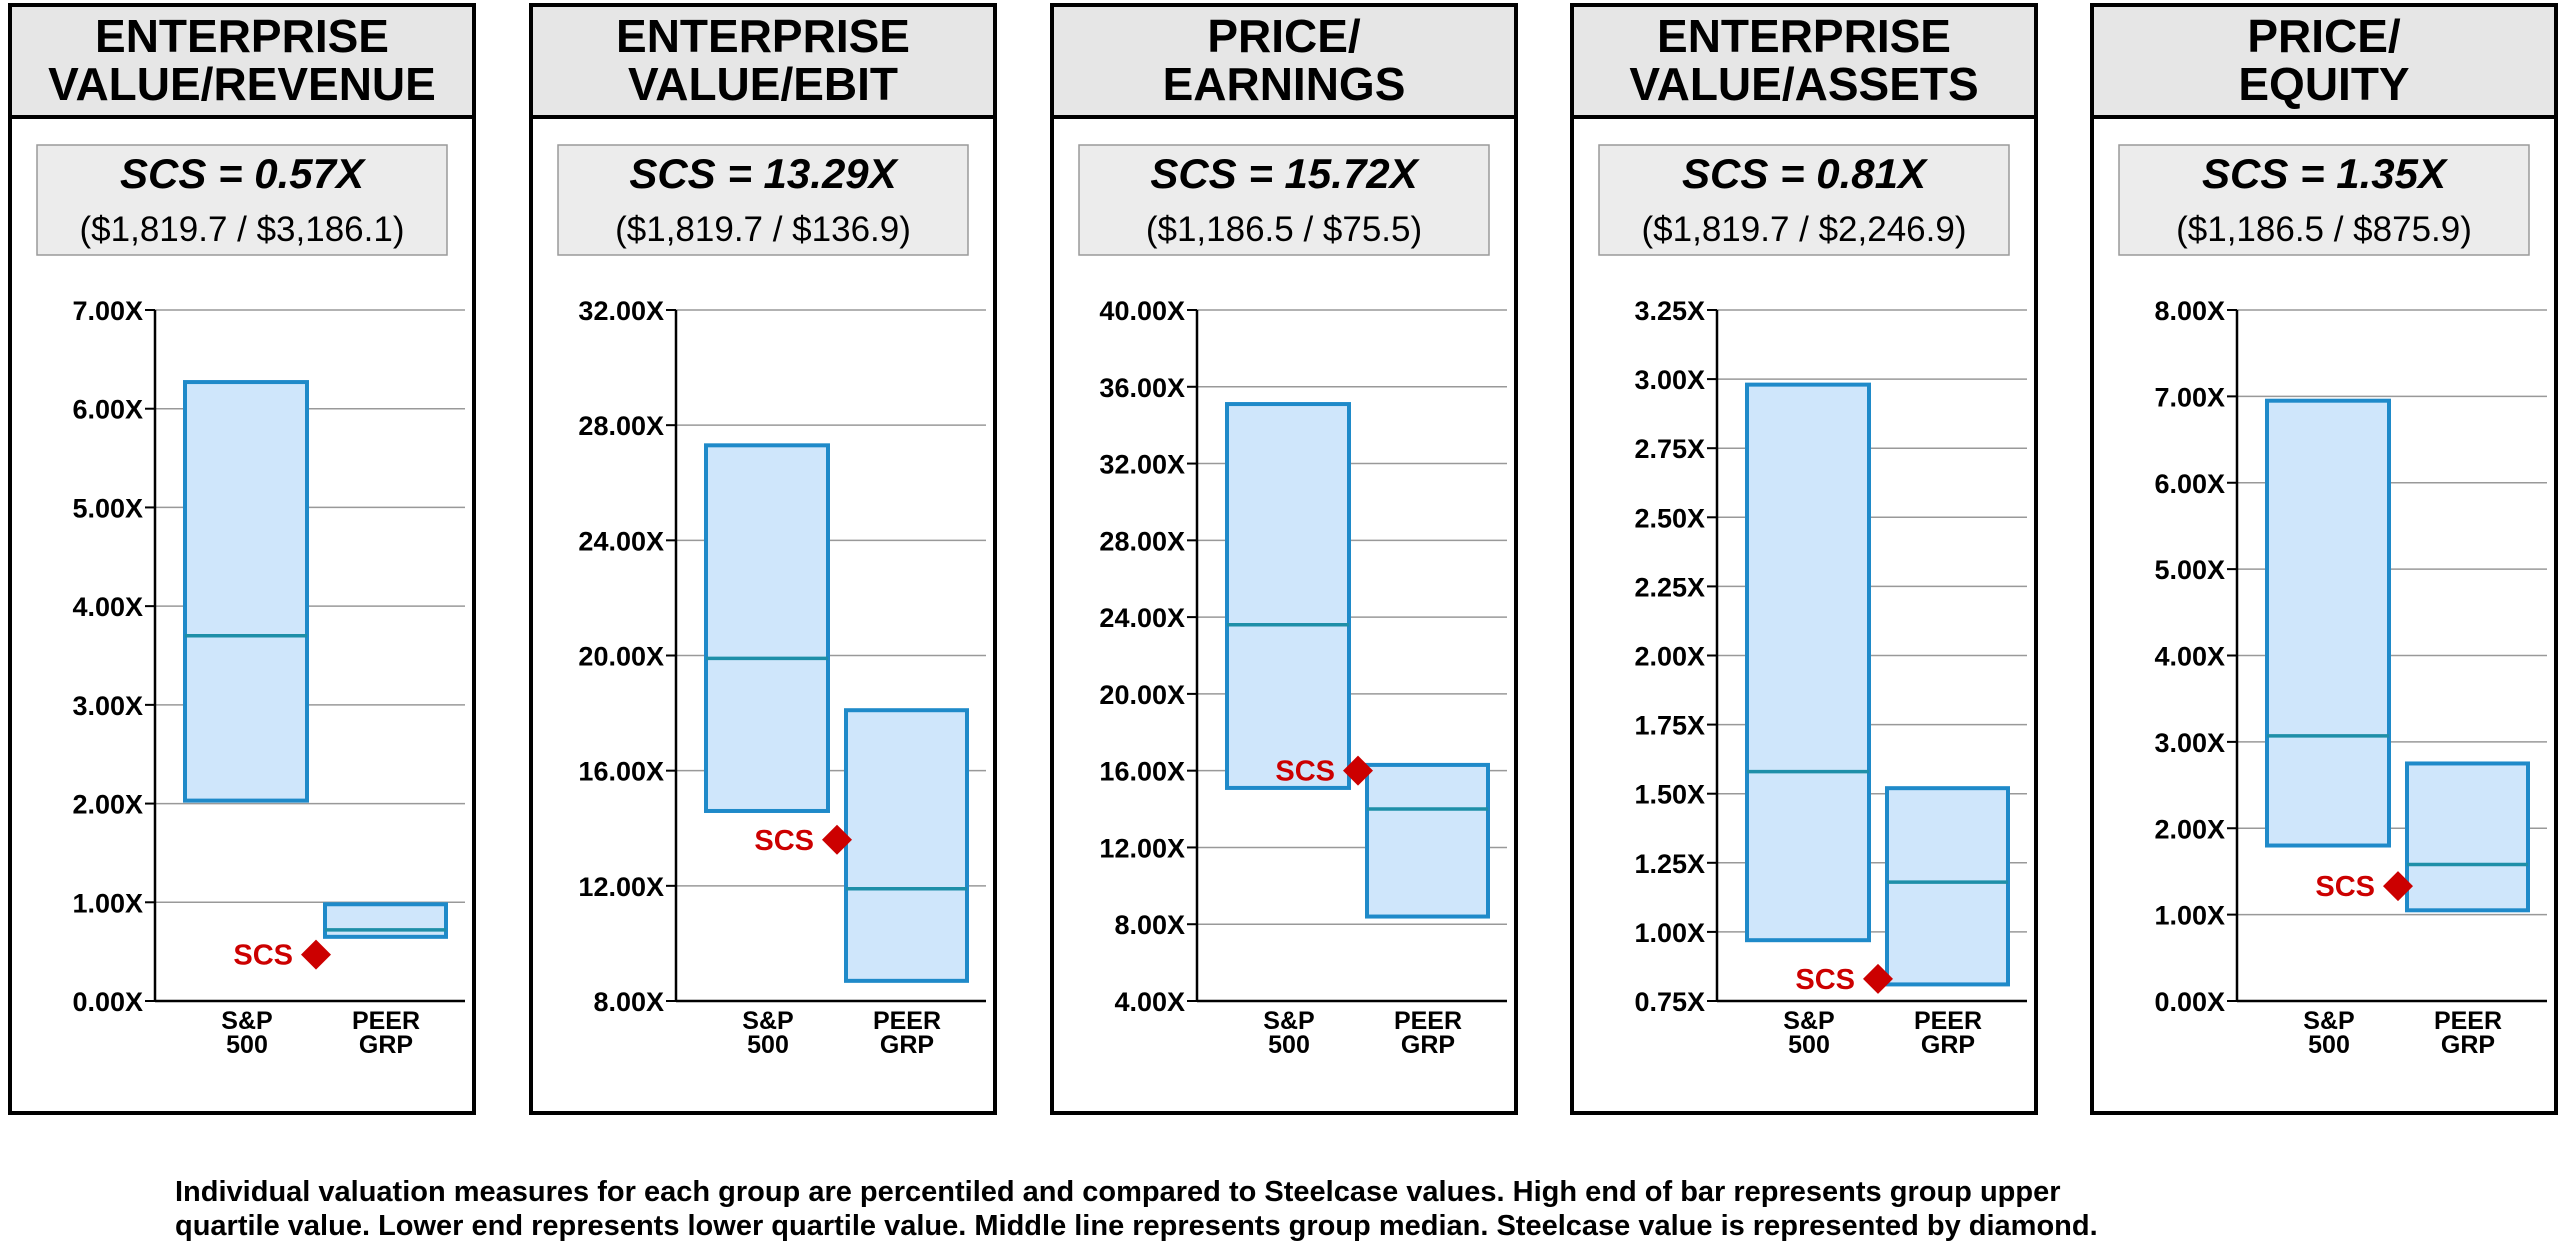 Image resolution: width=2560 pixels, height=1257 pixels. I want to click on chart-title-line: PRICE/, so click(1284, 36).